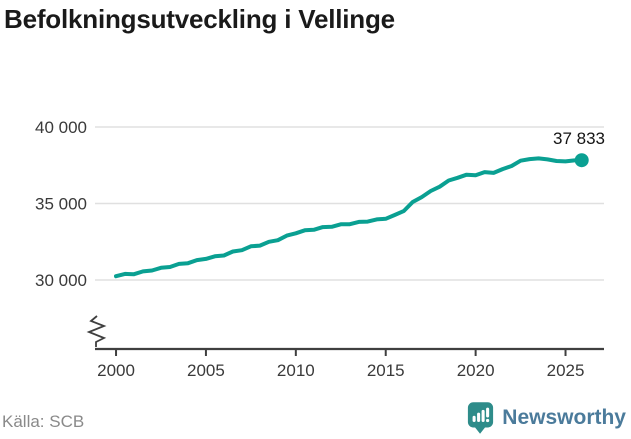 Image resolution: width=631 pixels, height=439 pixels. What do you see at coordinates (96, 331) in the screenshot?
I see `axis-break-icon` at bounding box center [96, 331].